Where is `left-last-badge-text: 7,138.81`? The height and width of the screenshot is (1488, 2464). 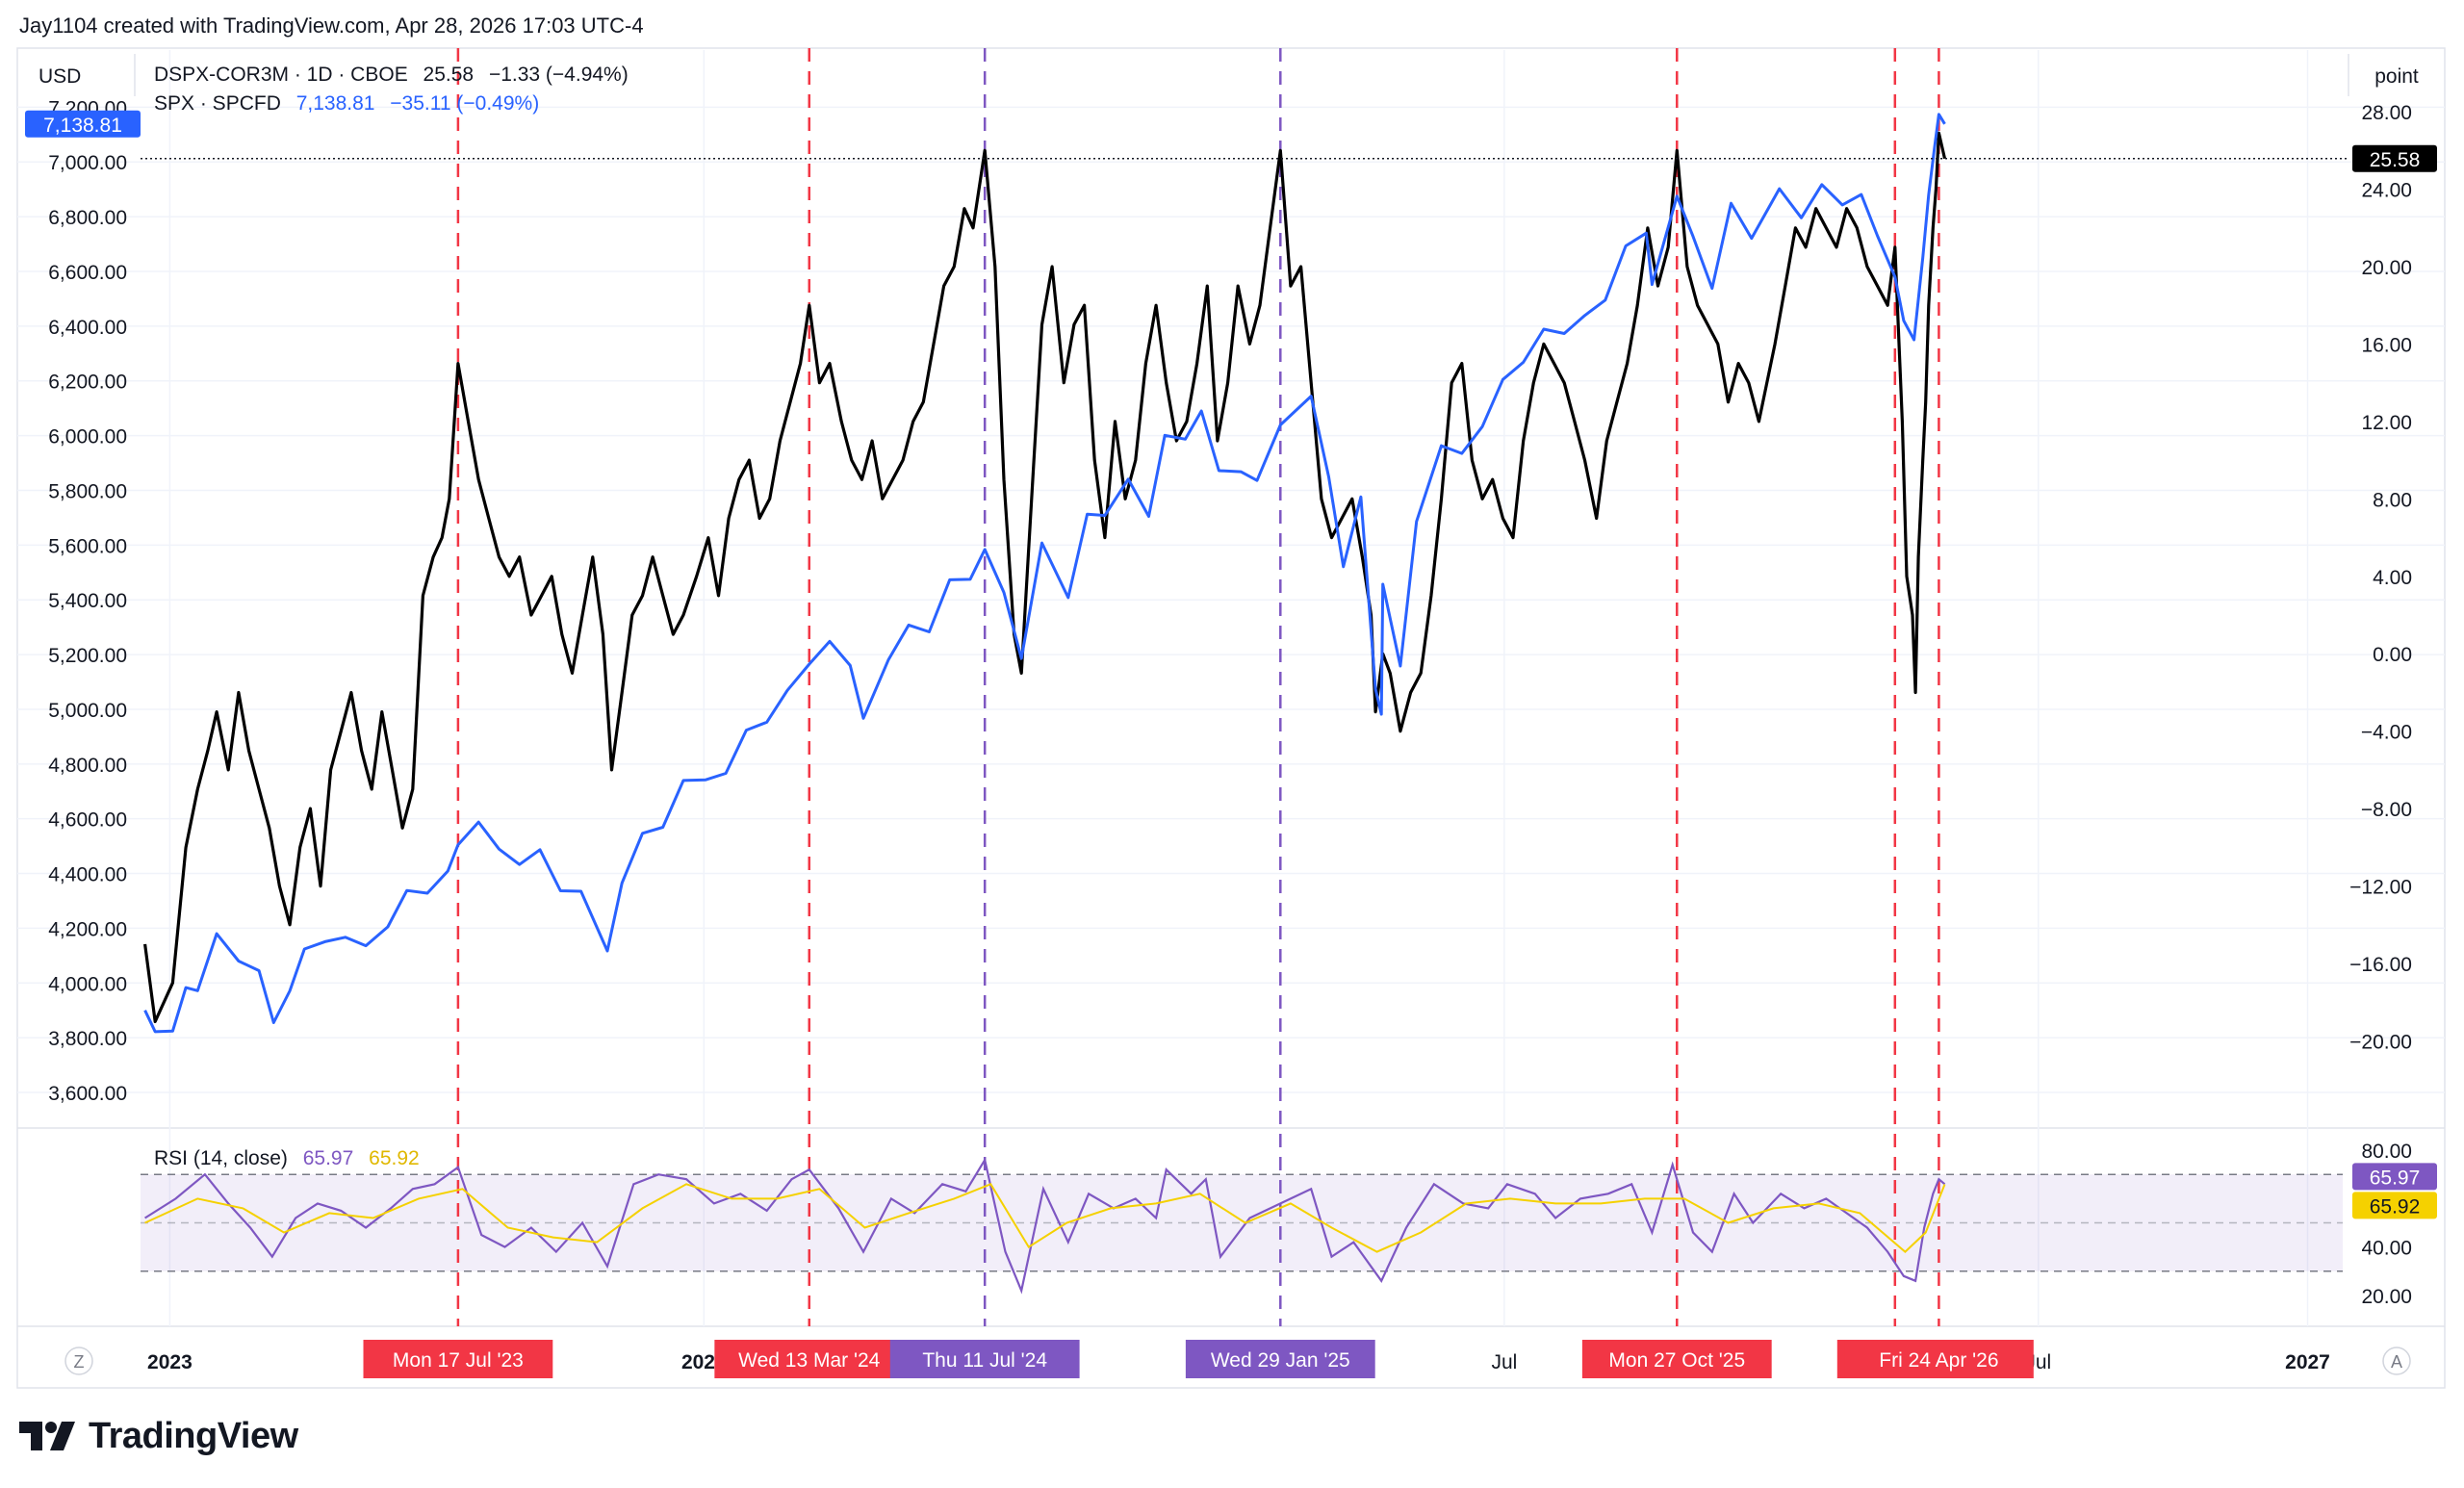 left-last-badge-text: 7,138.81 is located at coordinates (82, 126).